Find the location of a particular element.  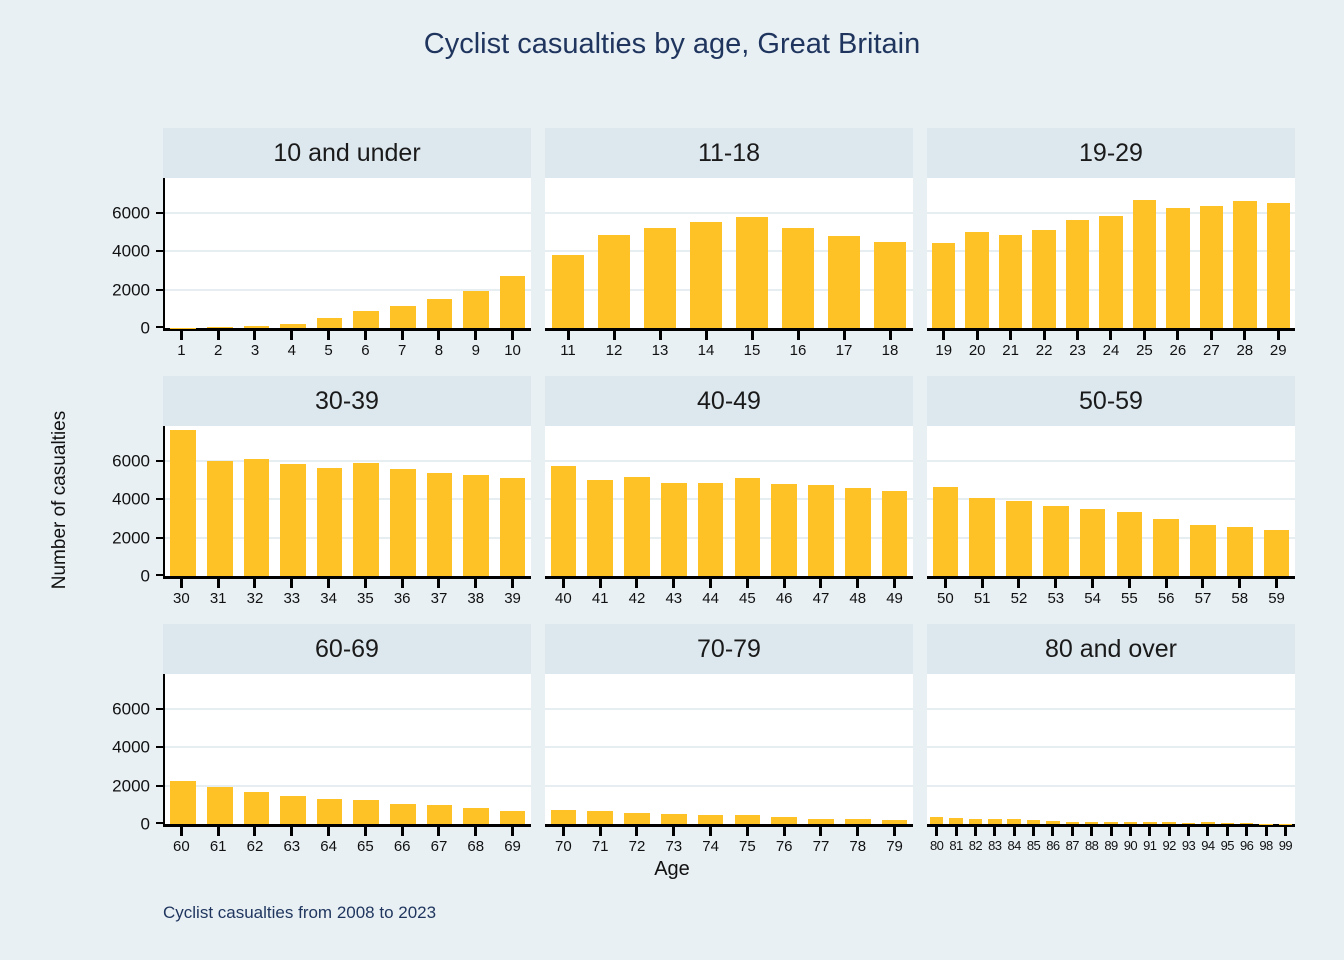

x-slot-77: 77 is located at coordinates (821, 840).